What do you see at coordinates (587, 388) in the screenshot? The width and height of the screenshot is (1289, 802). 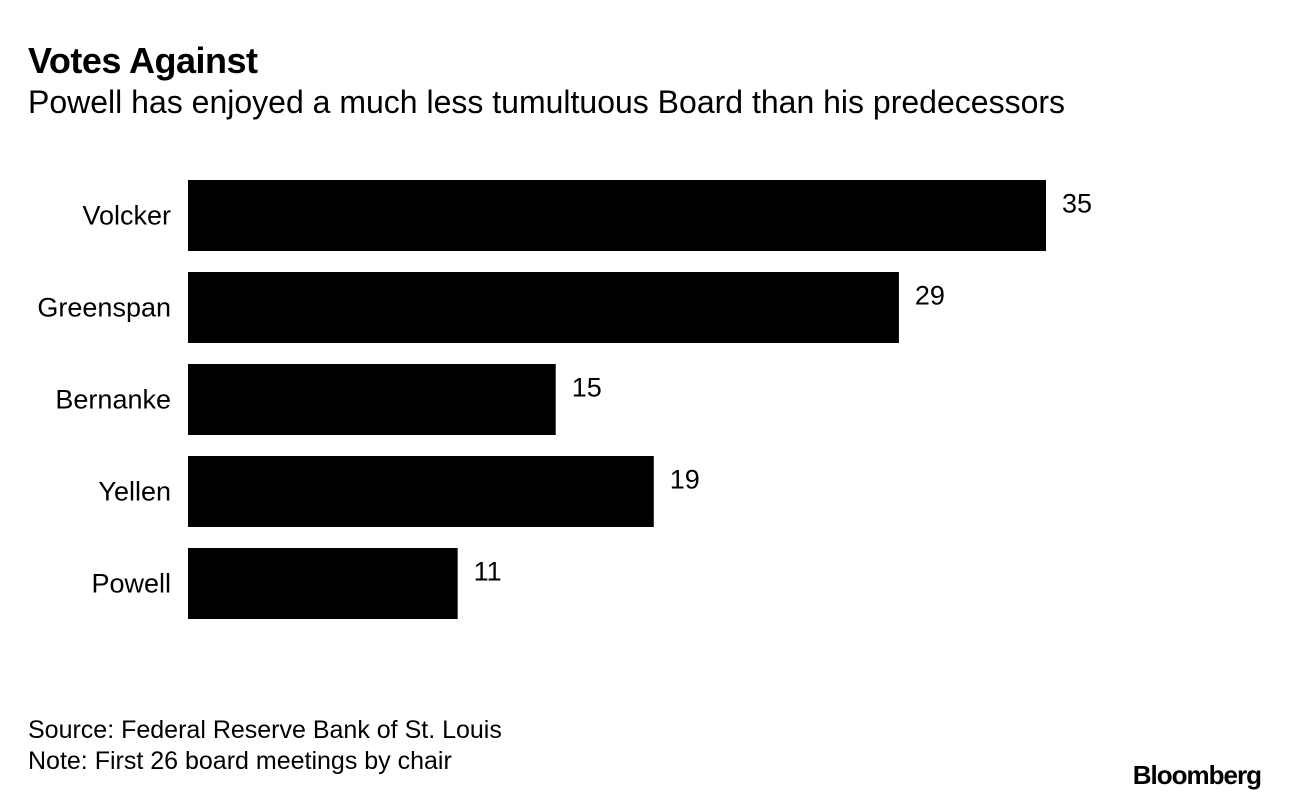 I see `value-label-bernanke: 15` at bounding box center [587, 388].